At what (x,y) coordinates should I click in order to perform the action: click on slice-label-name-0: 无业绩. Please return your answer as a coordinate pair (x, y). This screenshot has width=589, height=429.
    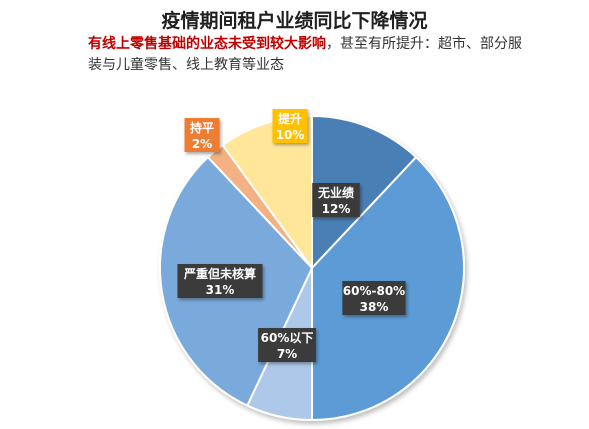
    Looking at the image, I should click on (335, 192).